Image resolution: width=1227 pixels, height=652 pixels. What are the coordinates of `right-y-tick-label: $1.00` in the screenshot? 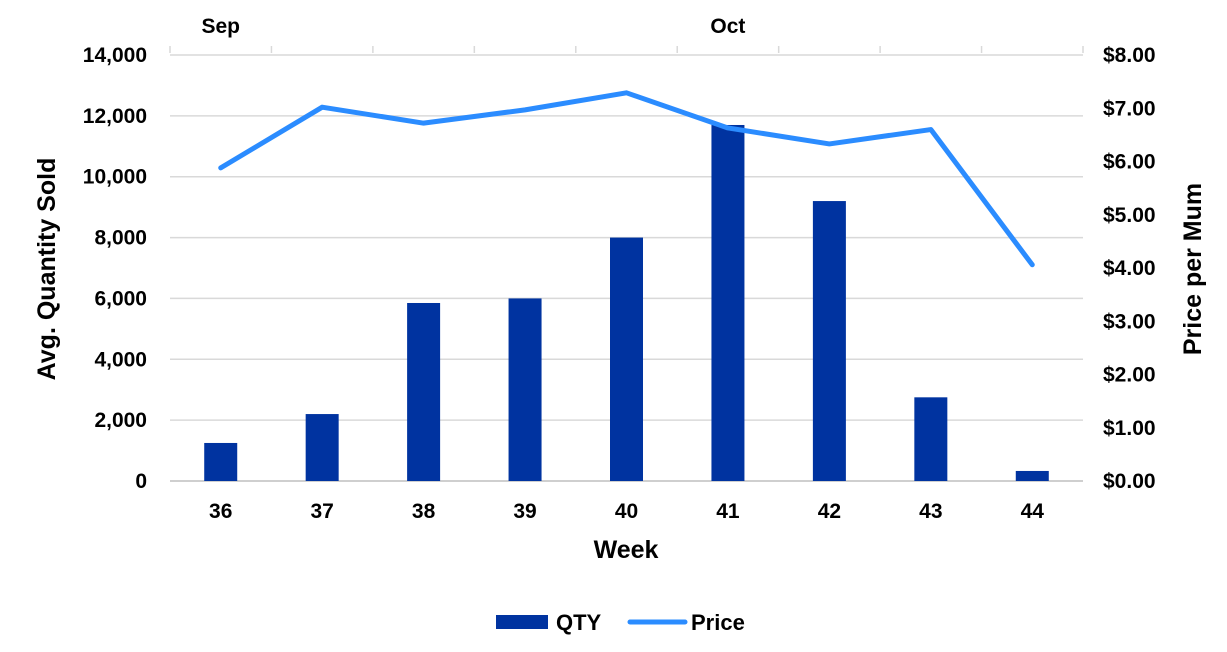 It's located at (1129, 428).